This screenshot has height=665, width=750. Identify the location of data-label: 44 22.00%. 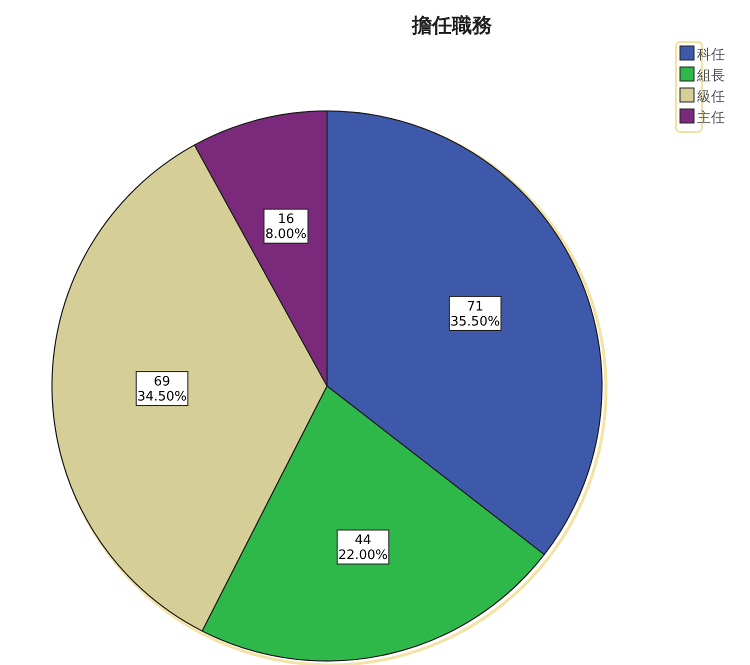
(363, 548).